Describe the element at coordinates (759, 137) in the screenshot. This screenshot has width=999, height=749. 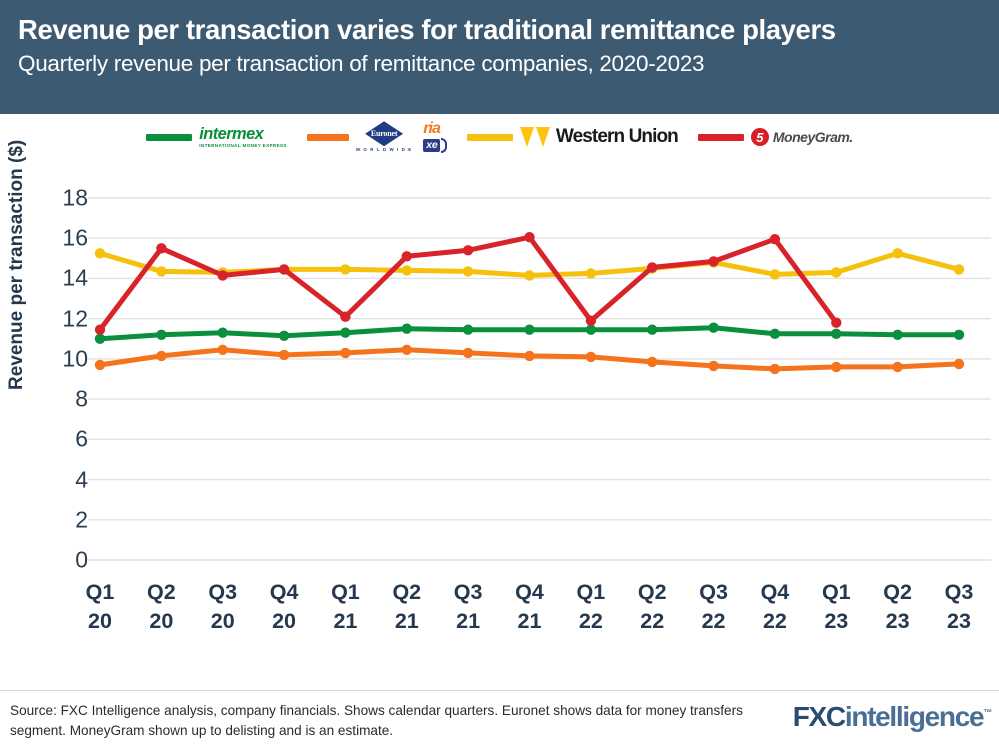
I see `moneygram-mark-icon: 5` at that location.